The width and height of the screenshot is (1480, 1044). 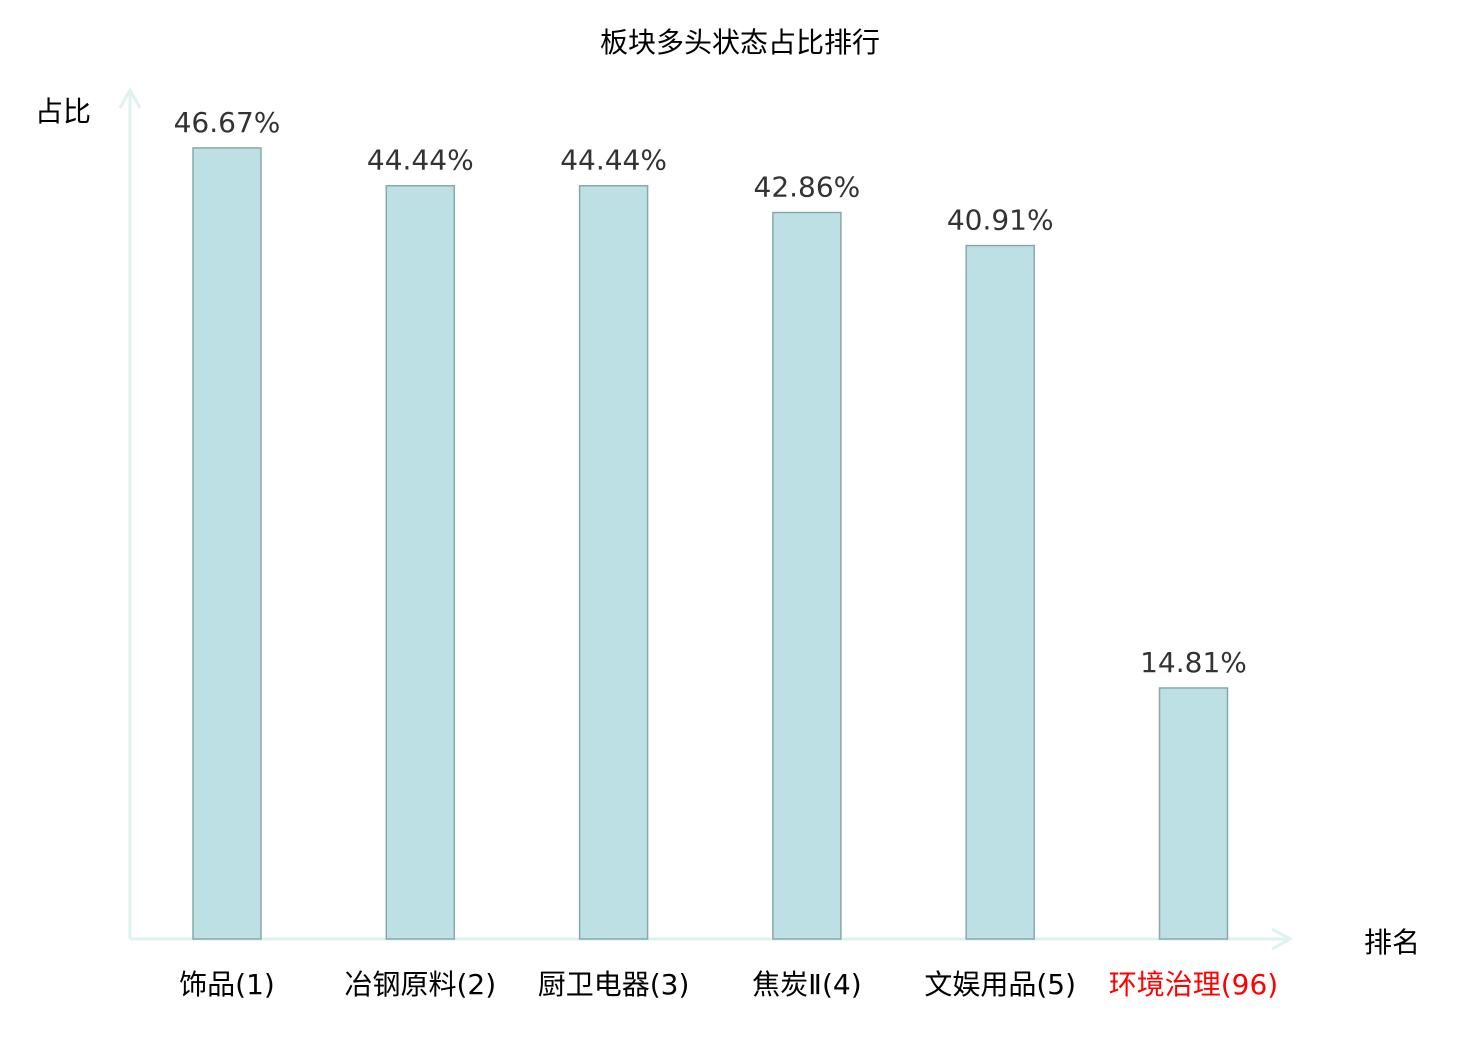 What do you see at coordinates (1392, 942) in the screenshot?
I see `x-axis-label: 排名` at bounding box center [1392, 942].